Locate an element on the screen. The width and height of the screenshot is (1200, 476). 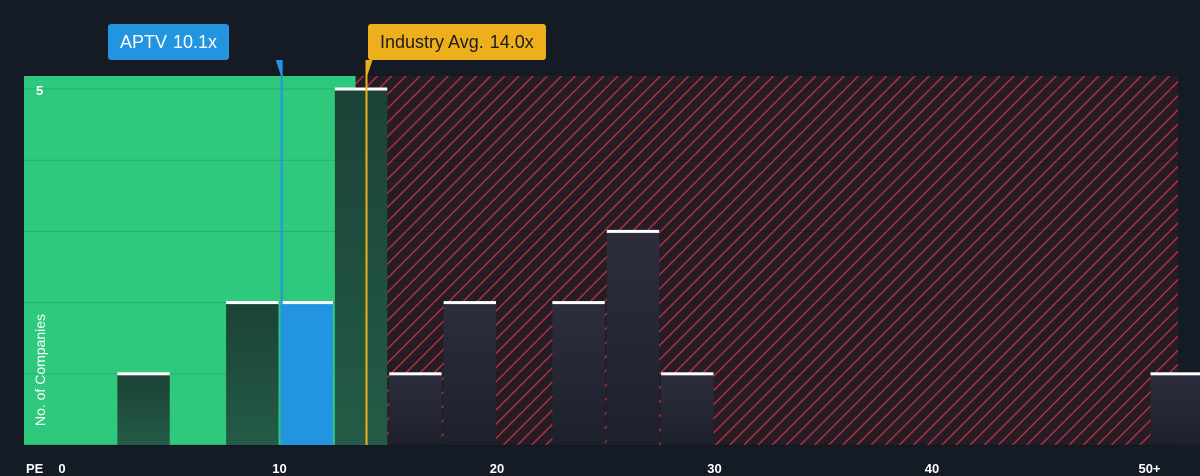
y-tick-label: 5 is located at coordinates (40, 90).